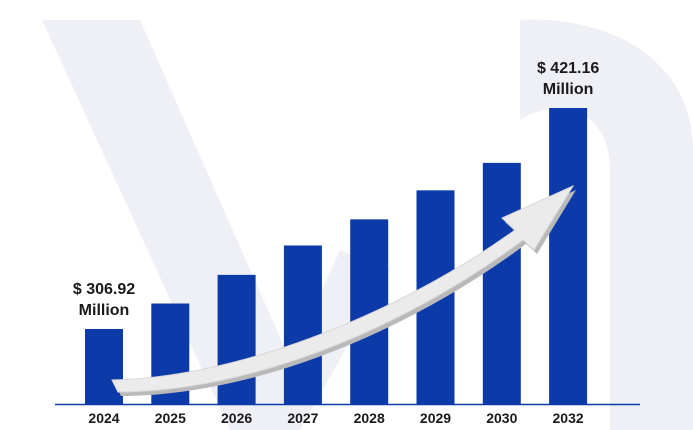  I want to click on x-tick-label-2026: 2026, so click(236, 418).